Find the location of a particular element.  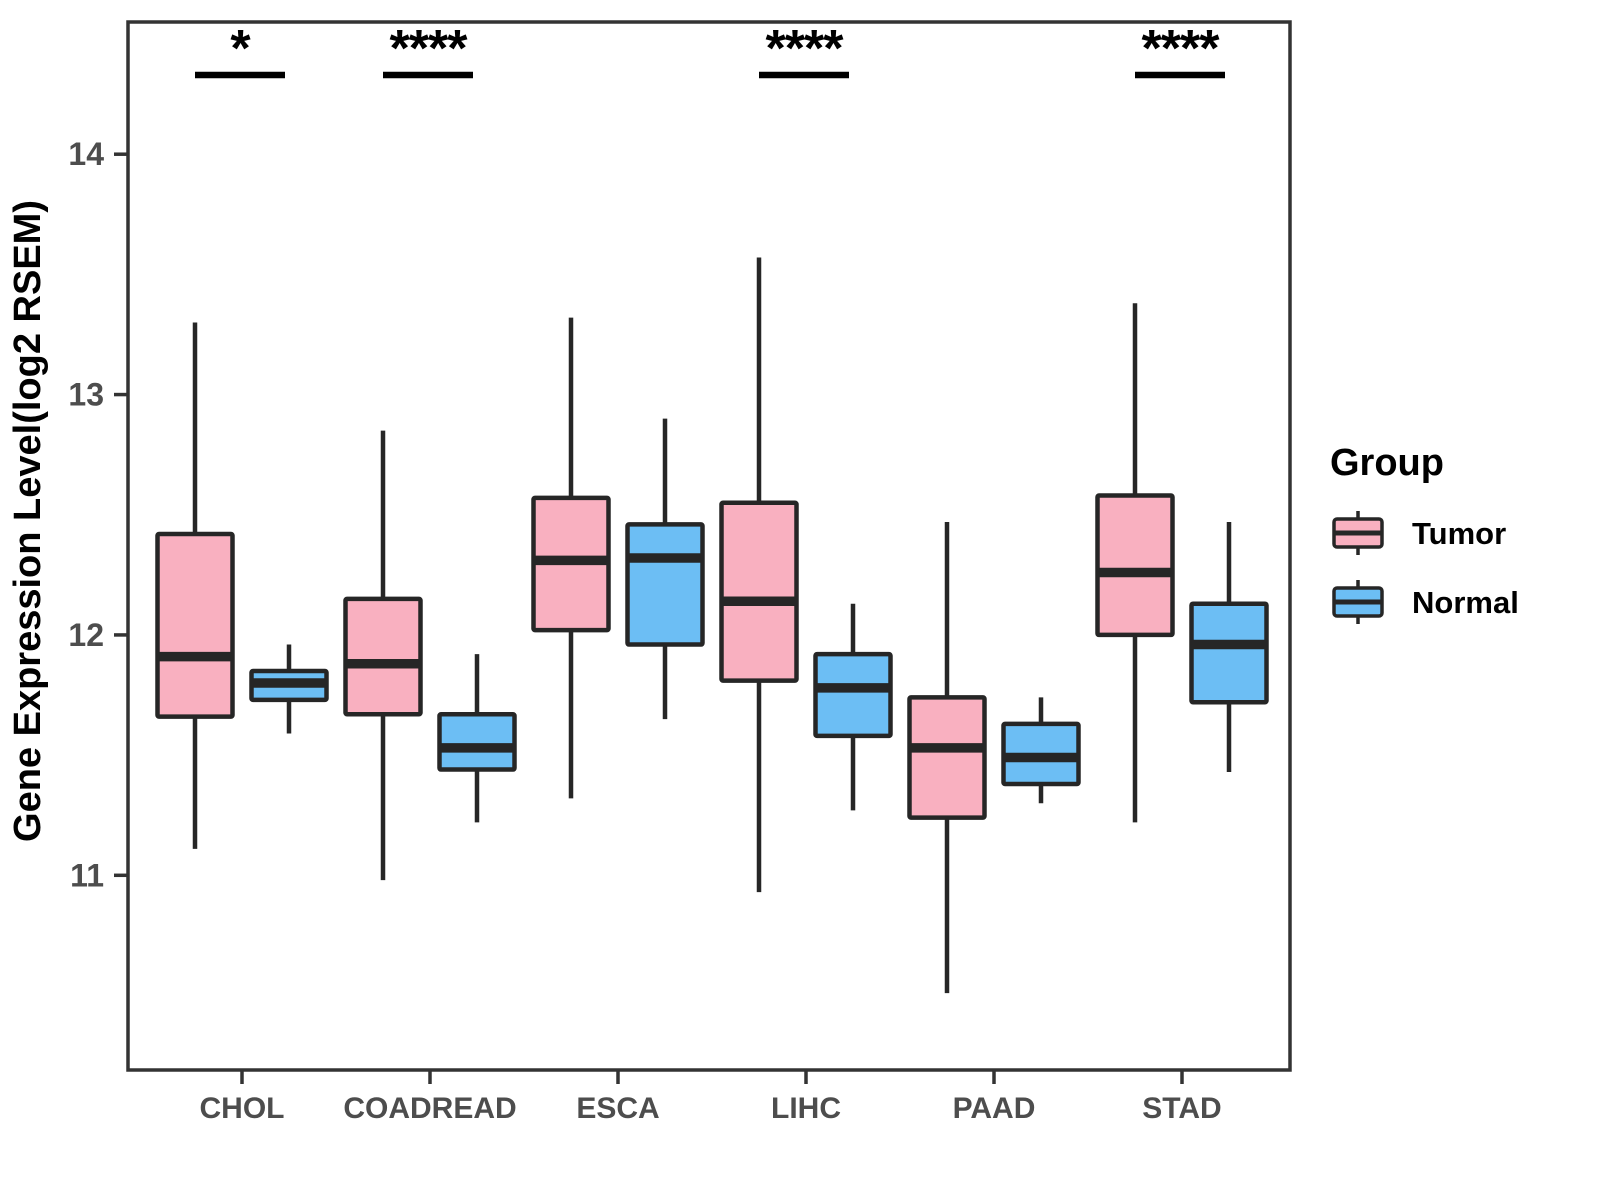

y-tick-label: 11 is located at coordinates (87, 875).